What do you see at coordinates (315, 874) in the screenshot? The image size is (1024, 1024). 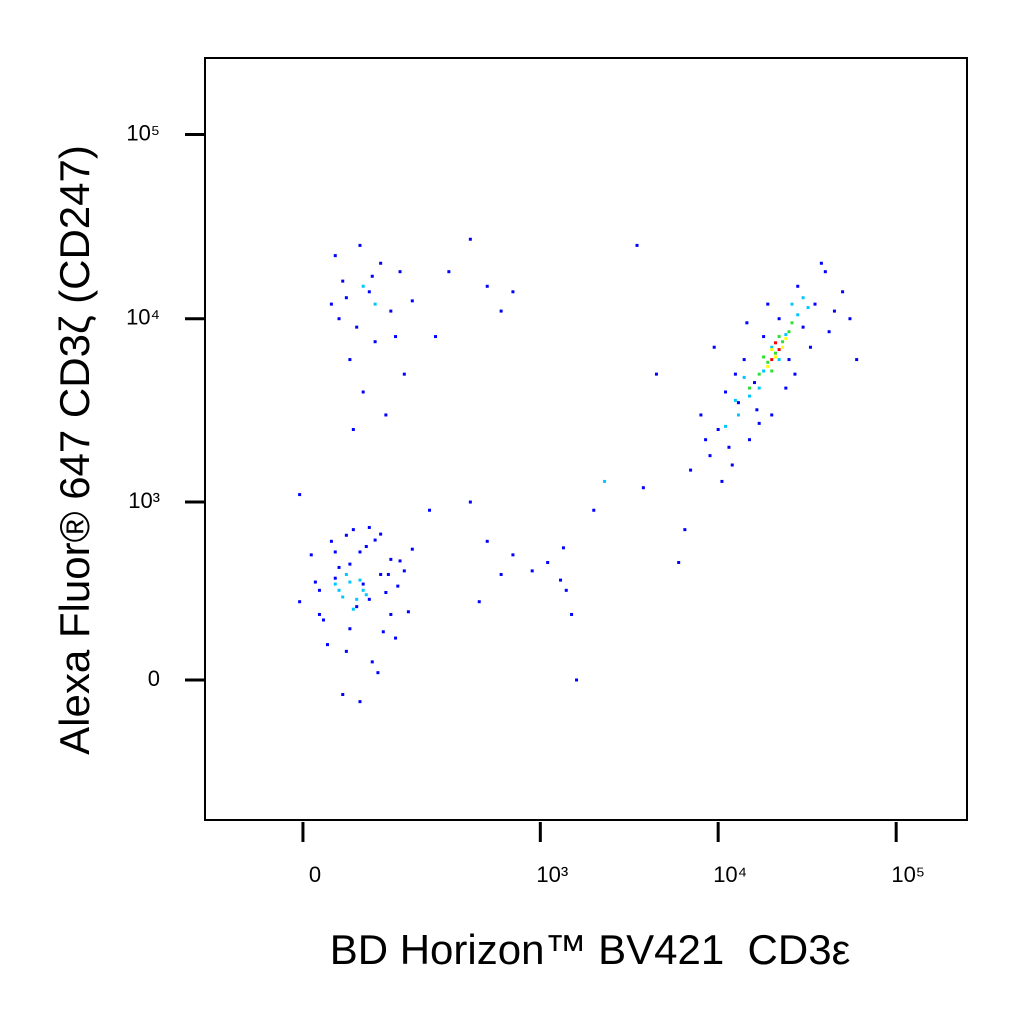 I see `x-tick-label: 0` at bounding box center [315, 874].